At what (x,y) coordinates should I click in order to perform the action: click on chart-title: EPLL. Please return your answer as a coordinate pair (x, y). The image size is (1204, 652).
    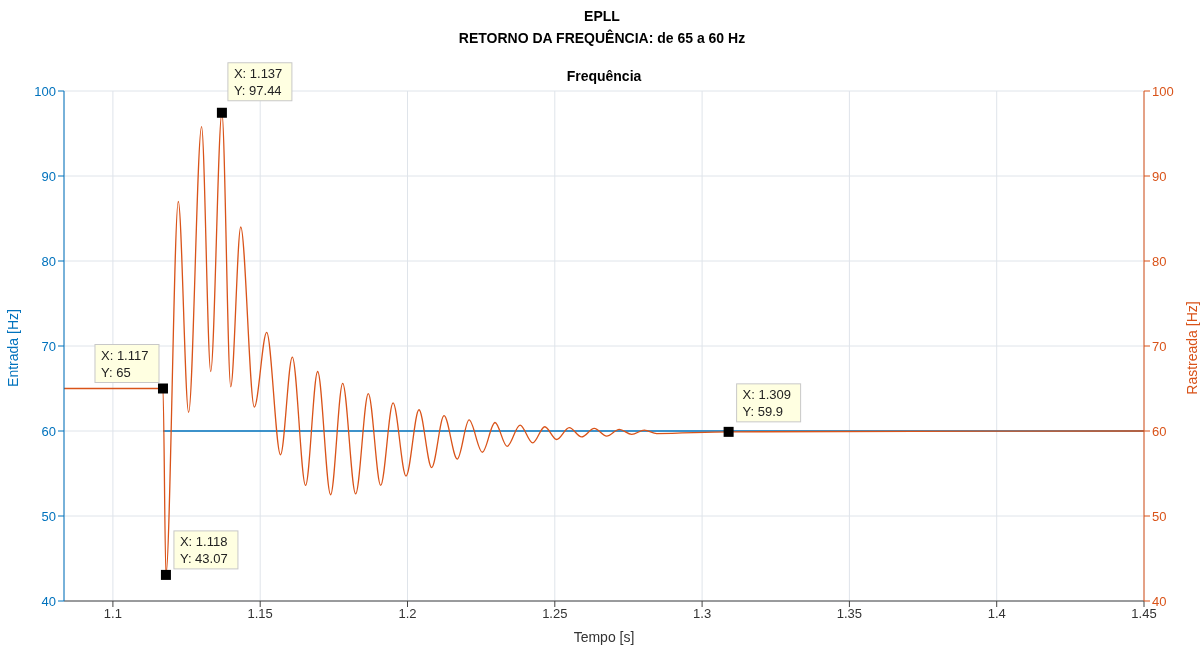
    Looking at the image, I should click on (602, 16).